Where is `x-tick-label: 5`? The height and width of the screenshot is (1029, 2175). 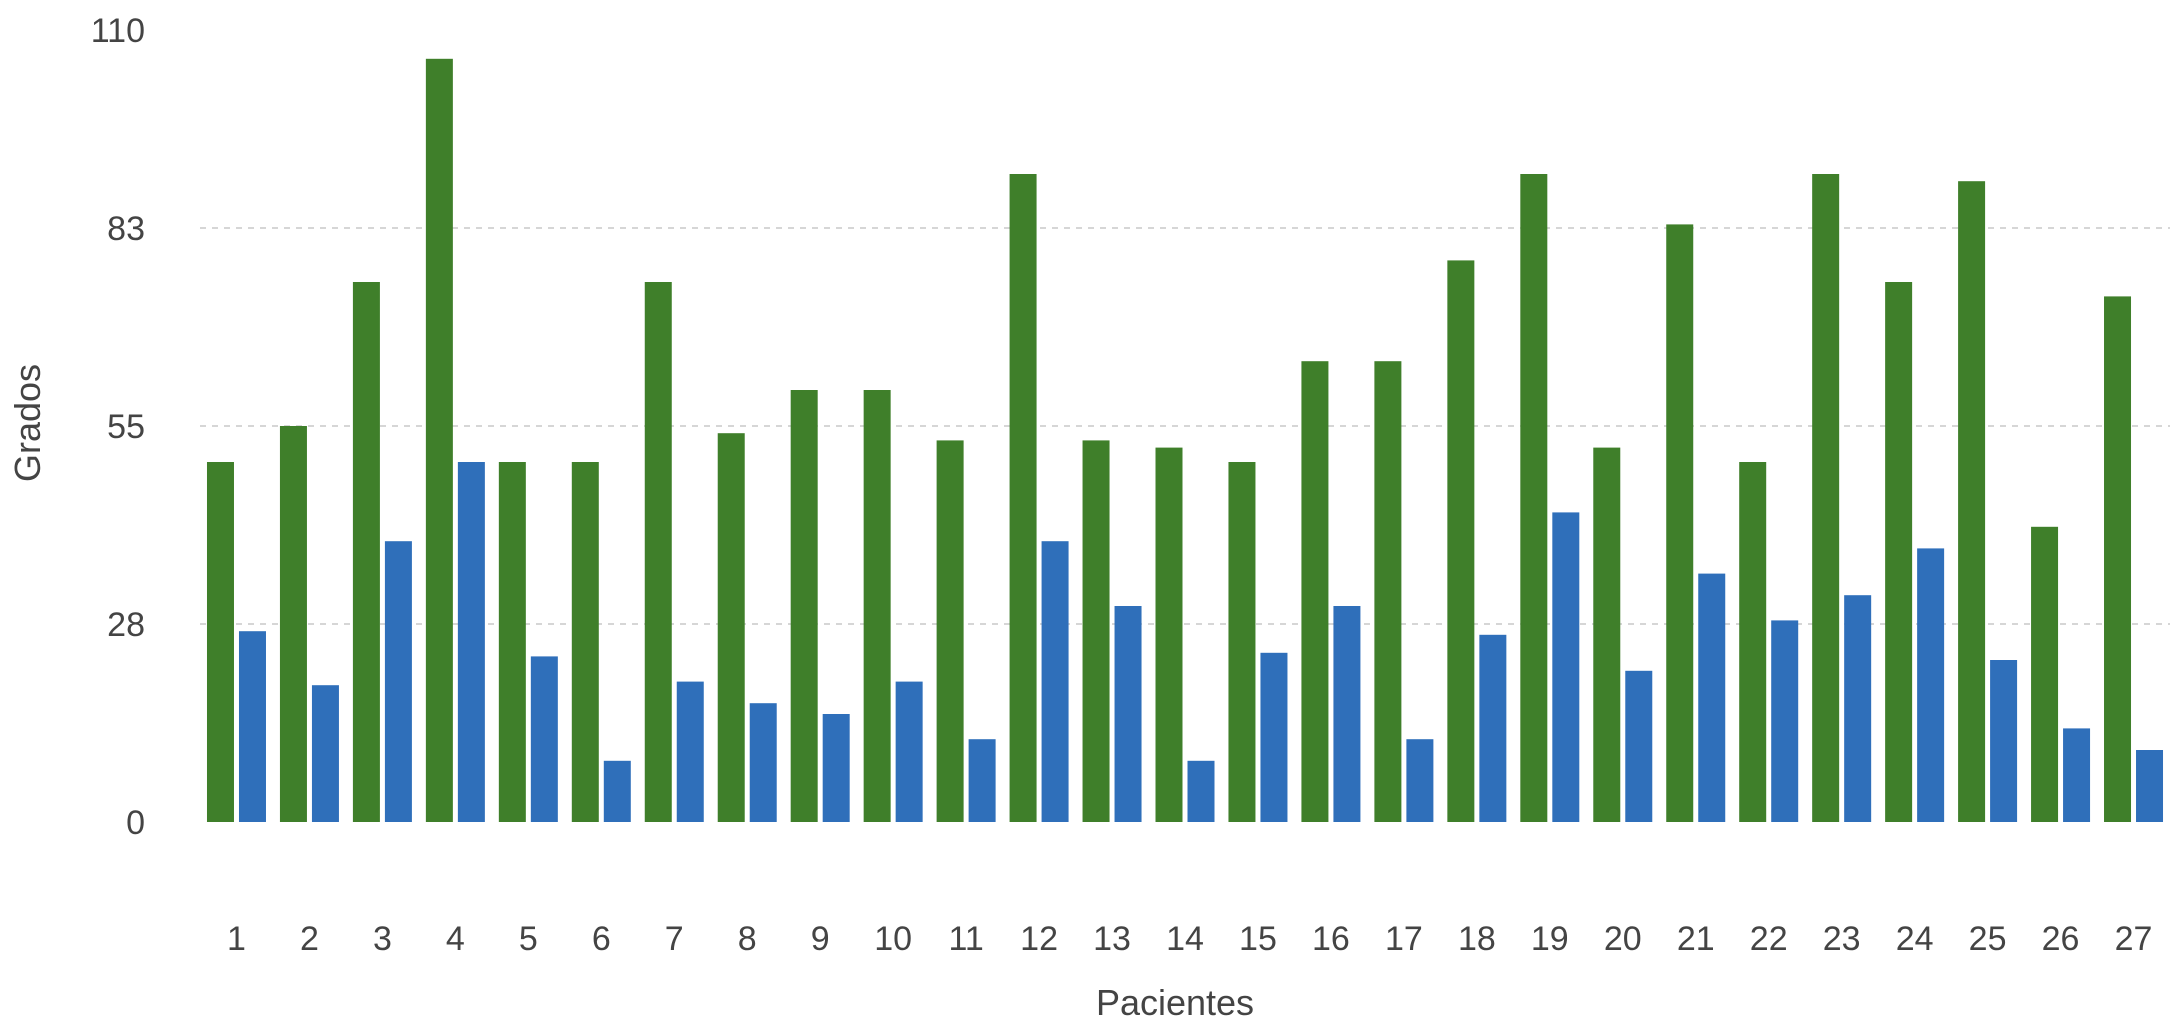
x-tick-label: 5 is located at coordinates (528, 939).